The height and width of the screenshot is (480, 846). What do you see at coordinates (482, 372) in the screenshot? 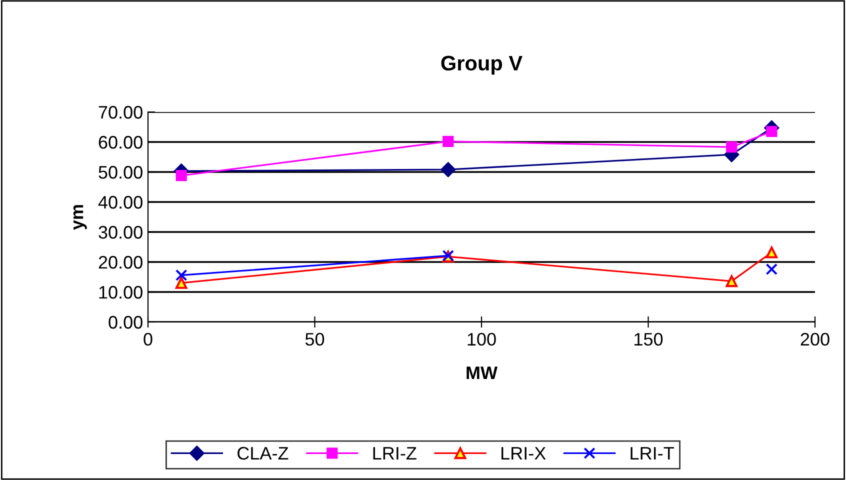
I see `x-axis-title: MW` at bounding box center [482, 372].